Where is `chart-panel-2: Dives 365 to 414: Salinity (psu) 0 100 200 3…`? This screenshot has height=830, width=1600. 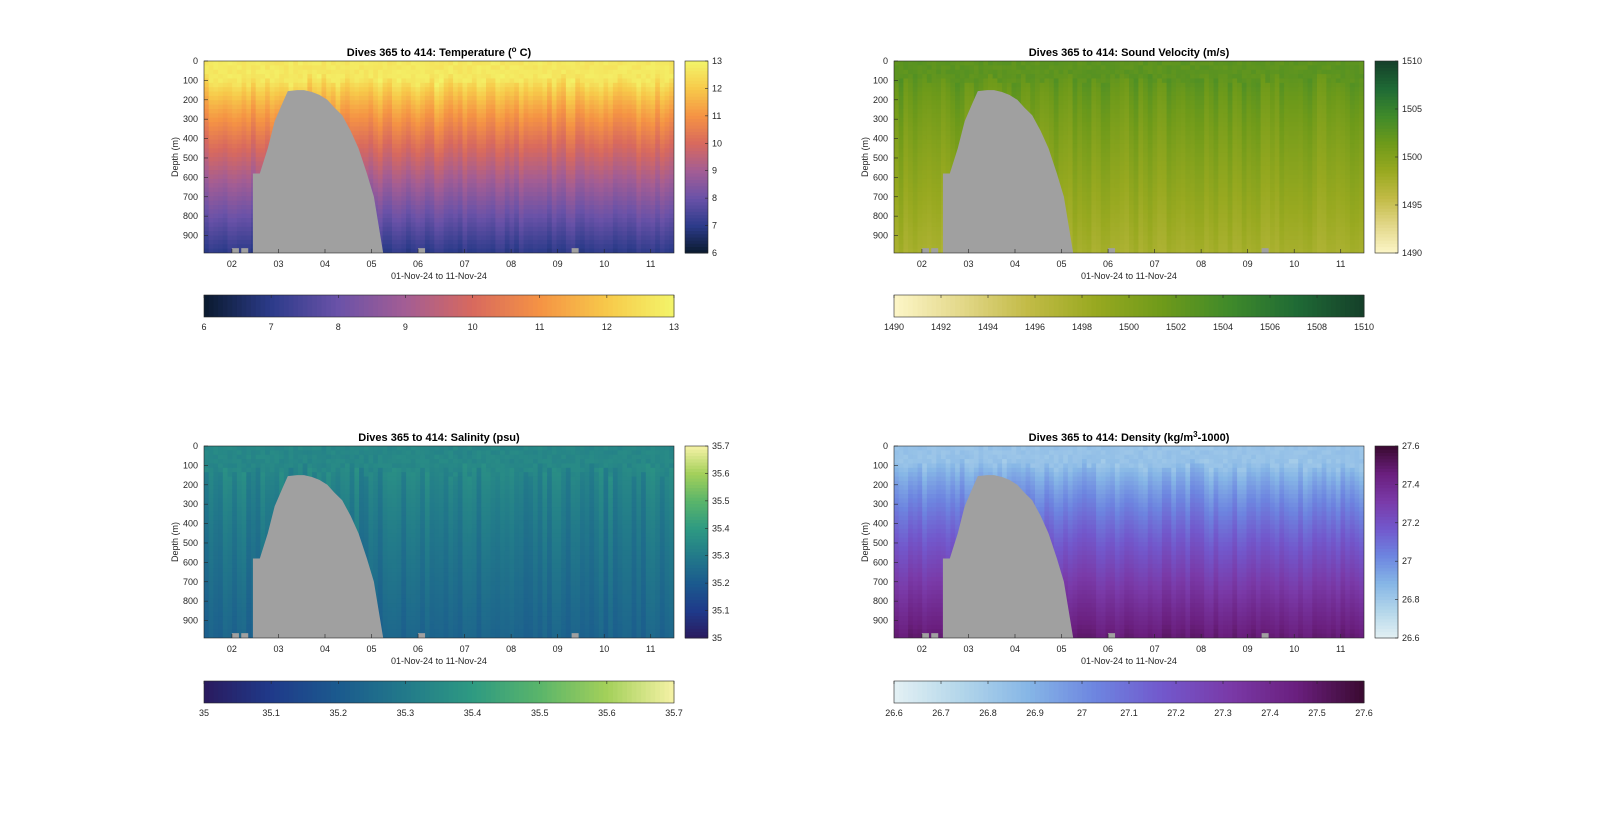 chart-panel-2: Dives 365 to 414: Salinity (psu) 0 100 200 3… is located at coordinates (450, 575).